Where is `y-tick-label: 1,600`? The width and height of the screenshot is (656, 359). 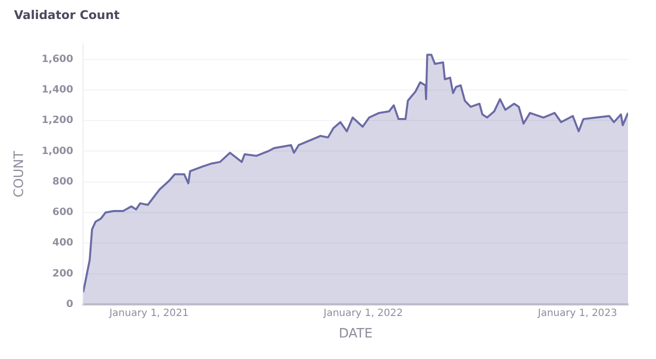
y-tick-label: 1,600 is located at coordinates (58, 59).